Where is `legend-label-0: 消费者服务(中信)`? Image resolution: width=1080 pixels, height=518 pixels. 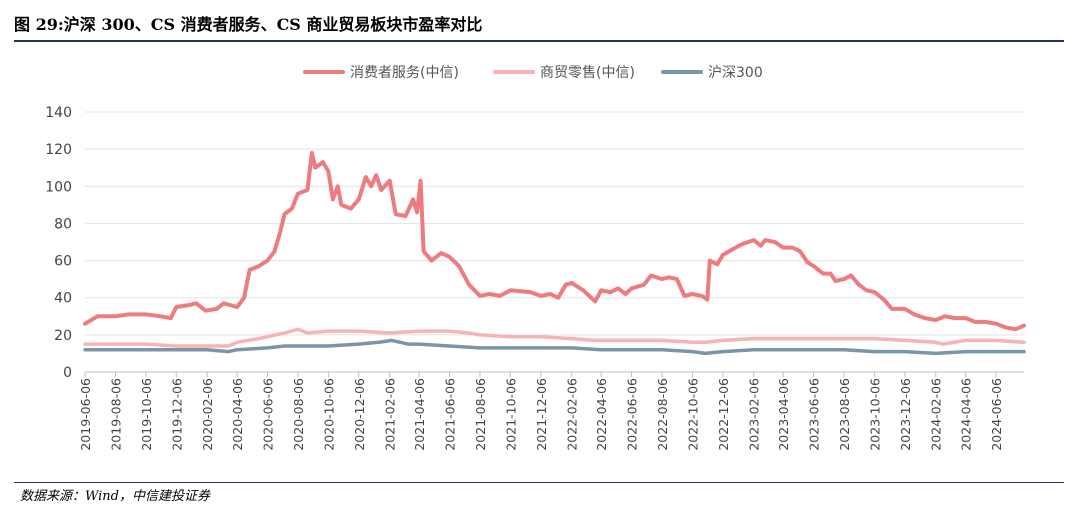 legend-label-0: 消费者服务(中信) is located at coordinates (404, 73).